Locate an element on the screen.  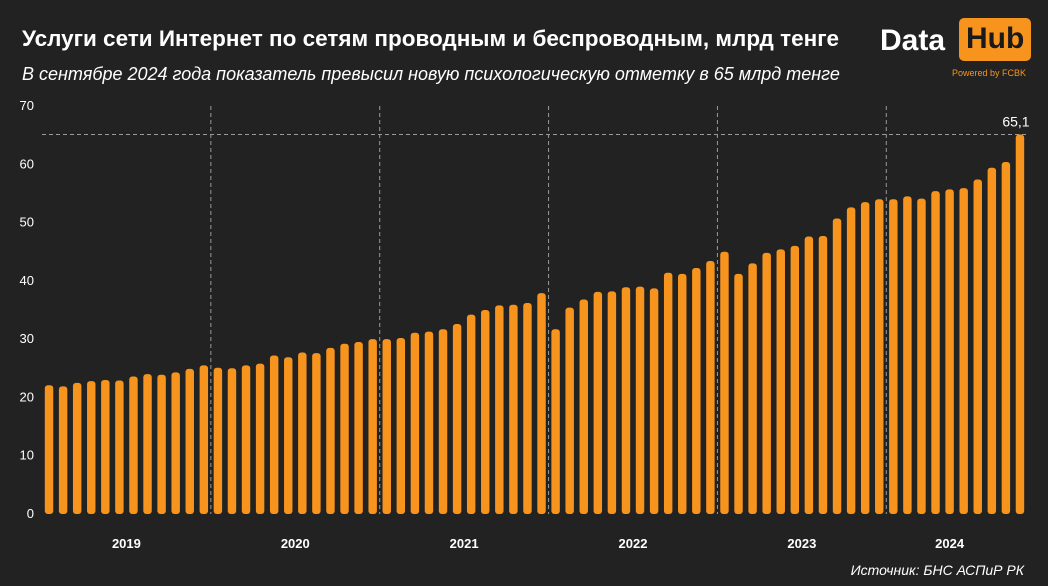
x-year-label: 2019 is located at coordinates (126, 543).